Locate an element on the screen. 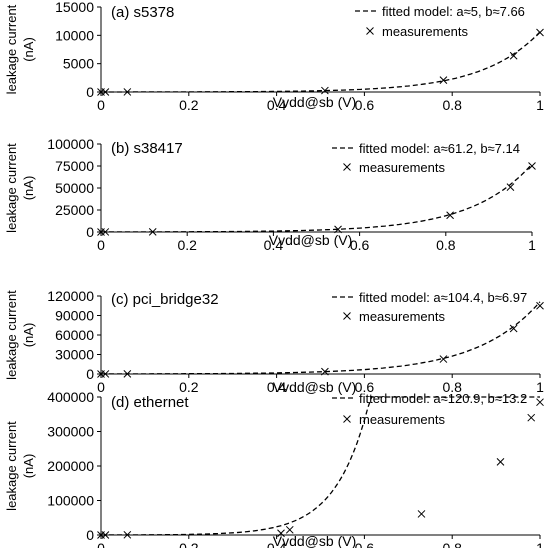 The width and height of the screenshot is (544, 548). y-tick-label: 200000 is located at coordinates (70, 466).